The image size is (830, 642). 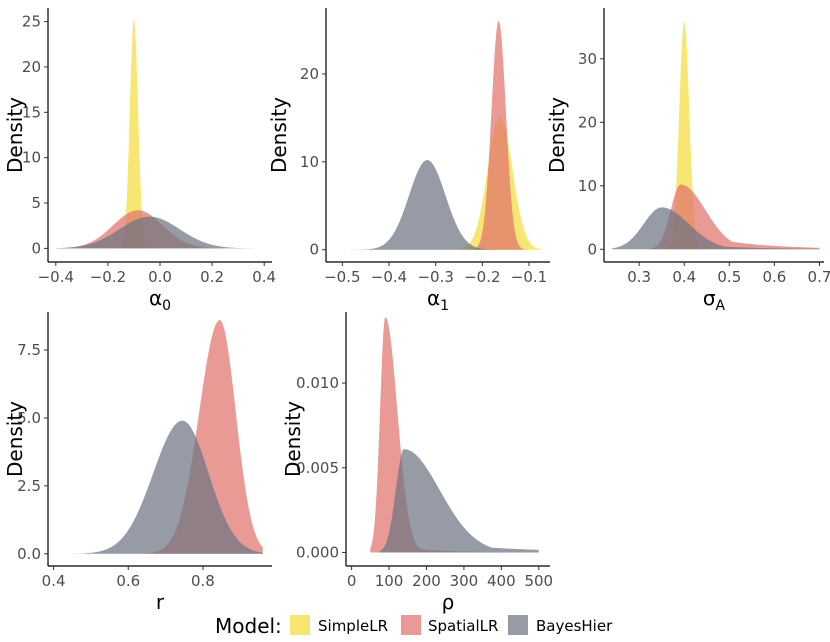 I want to click on y-tick-label: 0.0, so click(x=29, y=554).